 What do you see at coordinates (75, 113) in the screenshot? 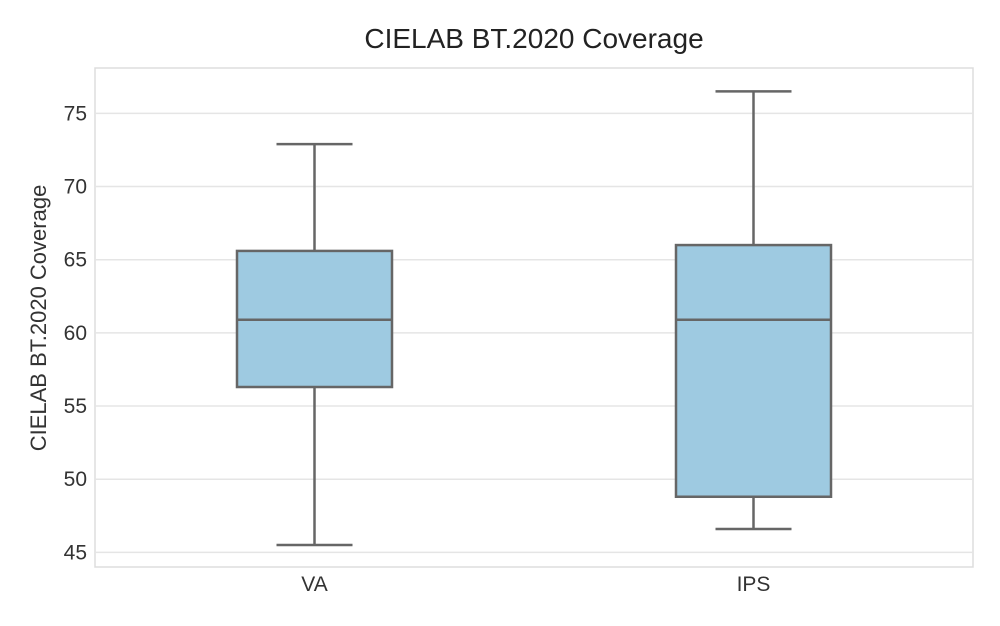
I see `y-tick-label: 75` at bounding box center [75, 113].